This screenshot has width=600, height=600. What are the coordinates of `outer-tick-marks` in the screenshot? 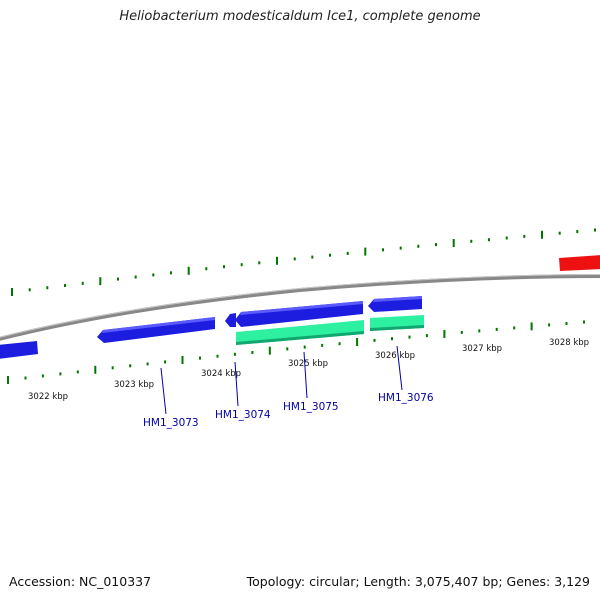 It's located at (303, 262).